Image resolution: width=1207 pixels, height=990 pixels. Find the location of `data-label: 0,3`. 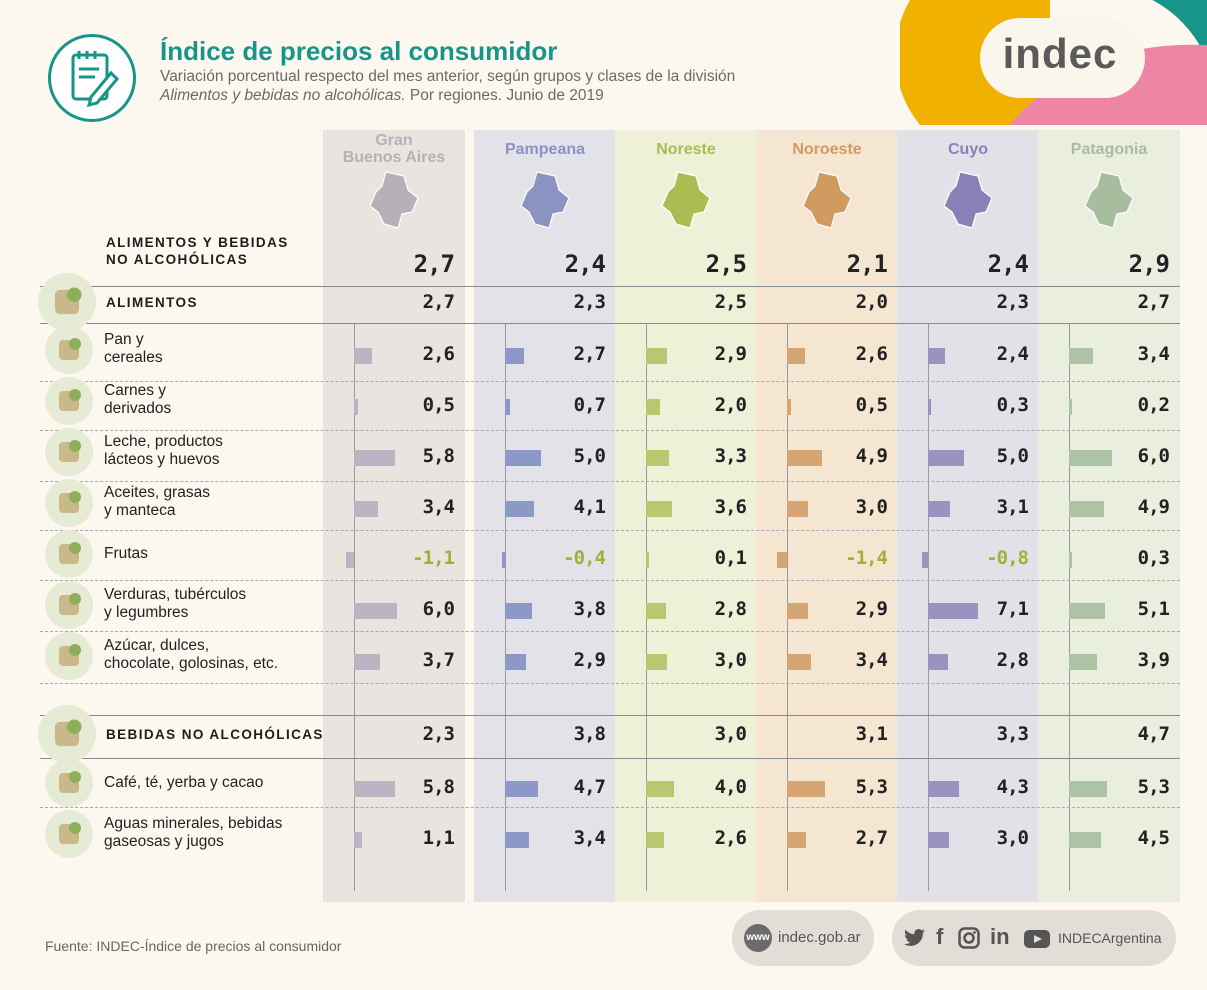

data-label: 0,3 is located at coordinates (1012, 405).